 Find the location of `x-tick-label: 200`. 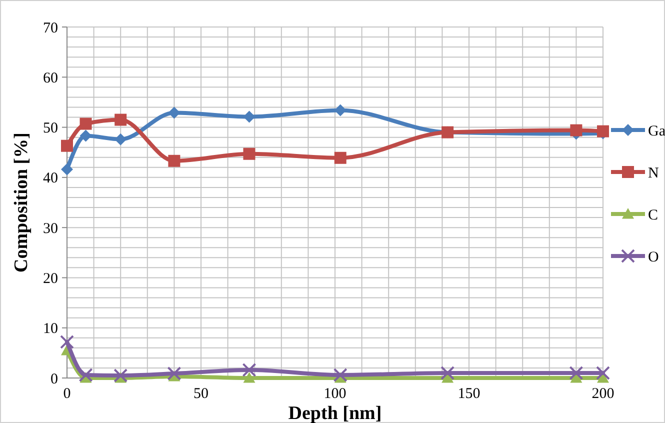

x-tick-label: 200 is located at coordinates (603, 394).